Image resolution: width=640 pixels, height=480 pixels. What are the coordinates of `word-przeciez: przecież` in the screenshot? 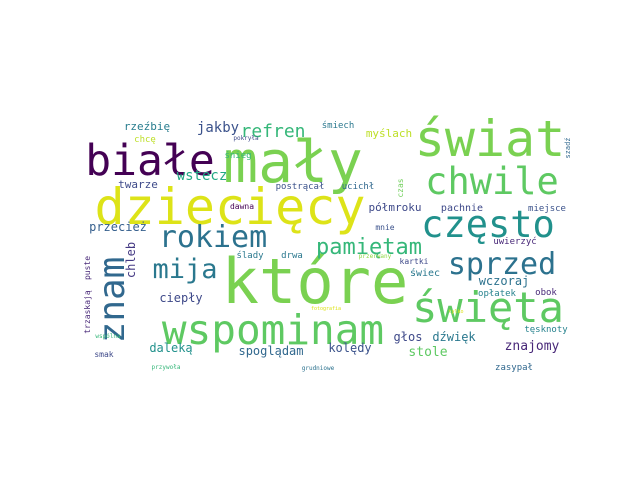 It's located at (118, 227).